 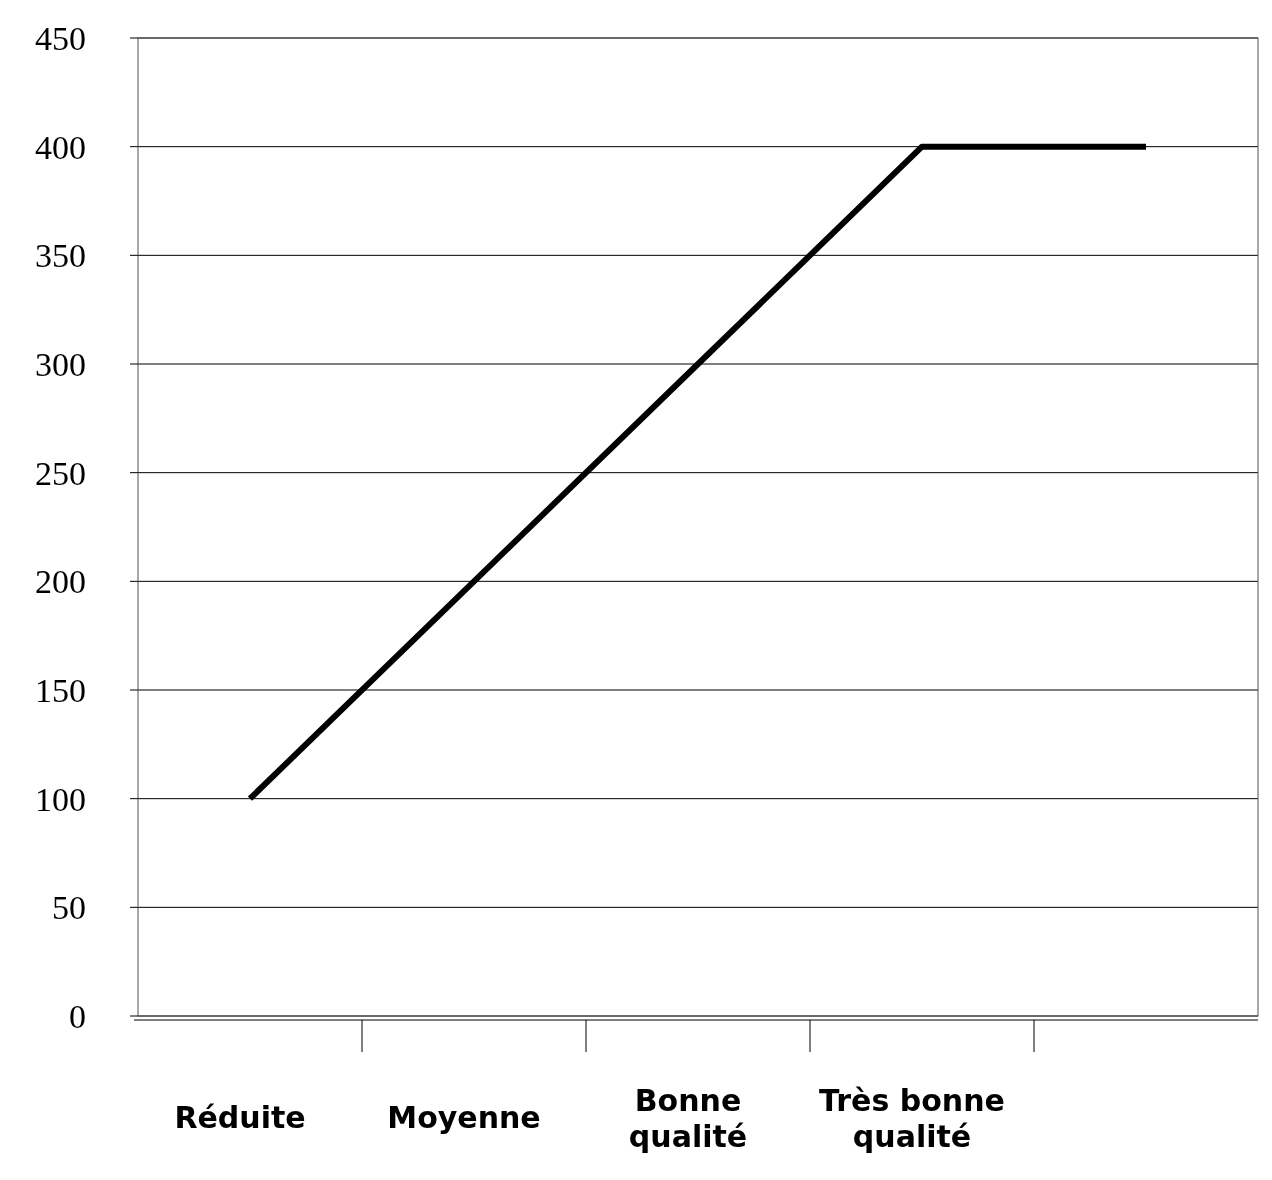 I want to click on y-tick-label: 450, so click(x=60, y=38).